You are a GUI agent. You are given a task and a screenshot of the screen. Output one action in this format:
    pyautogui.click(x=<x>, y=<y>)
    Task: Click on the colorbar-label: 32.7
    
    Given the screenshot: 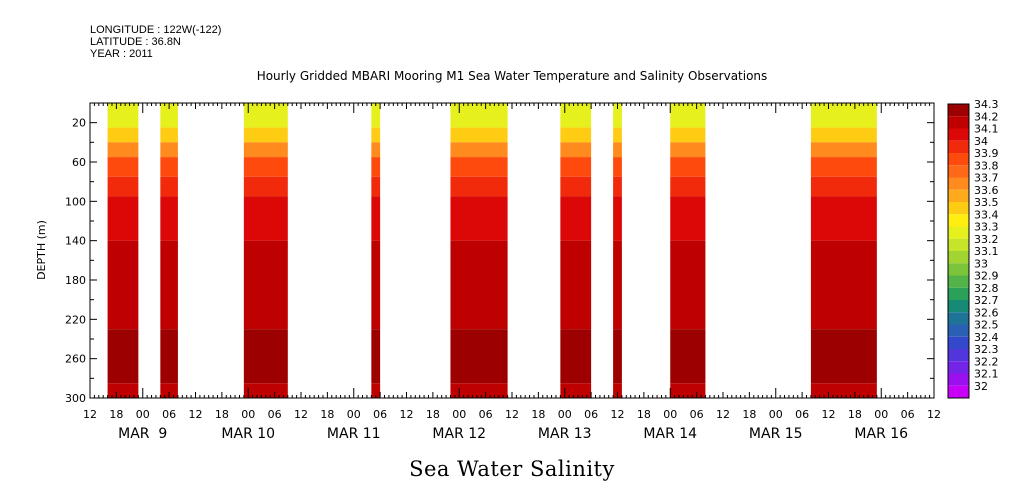 What is the action you would take?
    pyautogui.click(x=986, y=300)
    